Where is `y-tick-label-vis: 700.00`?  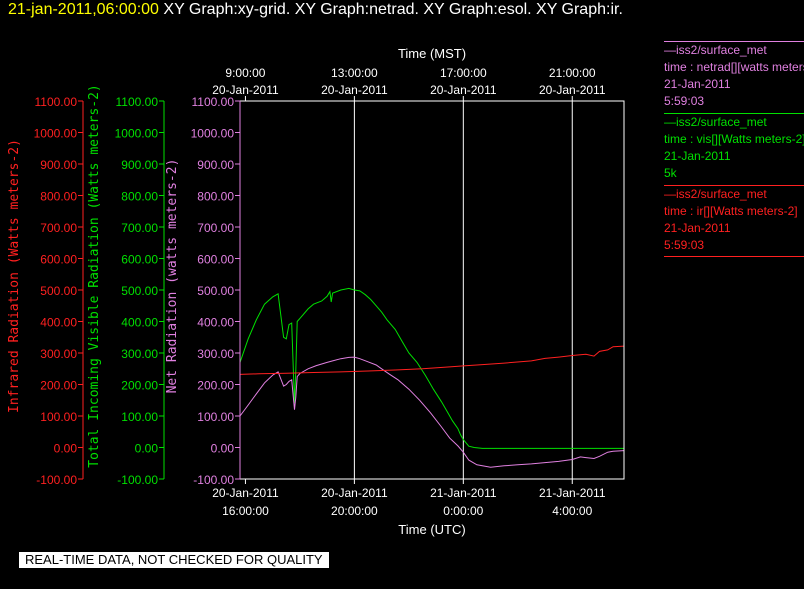
y-tick-label-vis: 700.00 is located at coordinates (139, 228).